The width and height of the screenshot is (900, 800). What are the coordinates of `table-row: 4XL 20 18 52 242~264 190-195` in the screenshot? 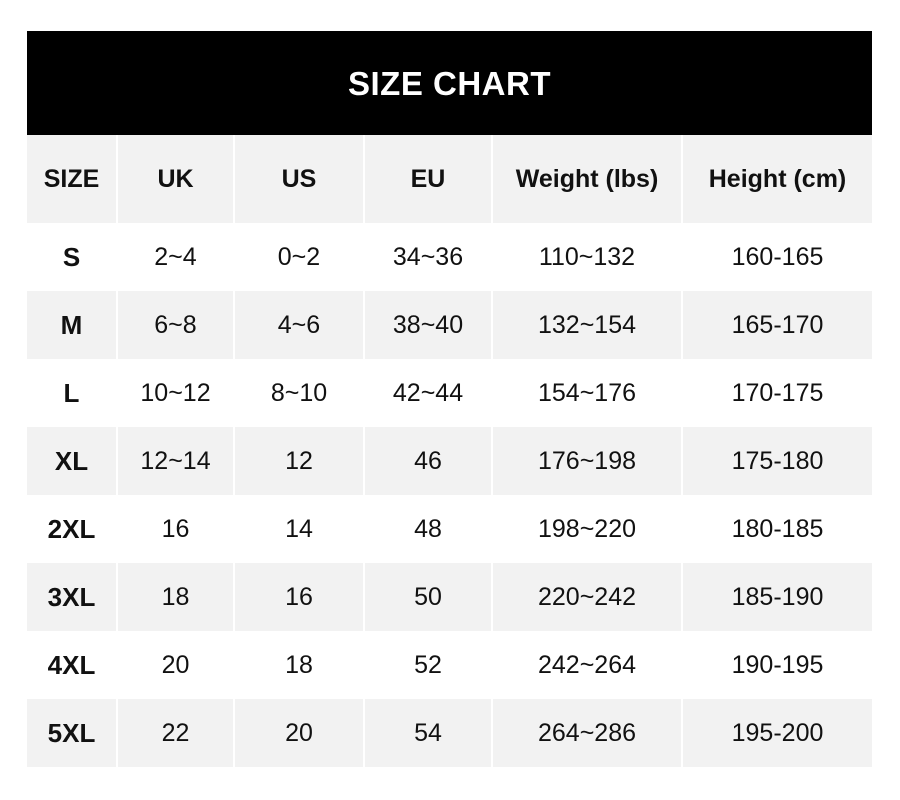 It's located at (449, 665).